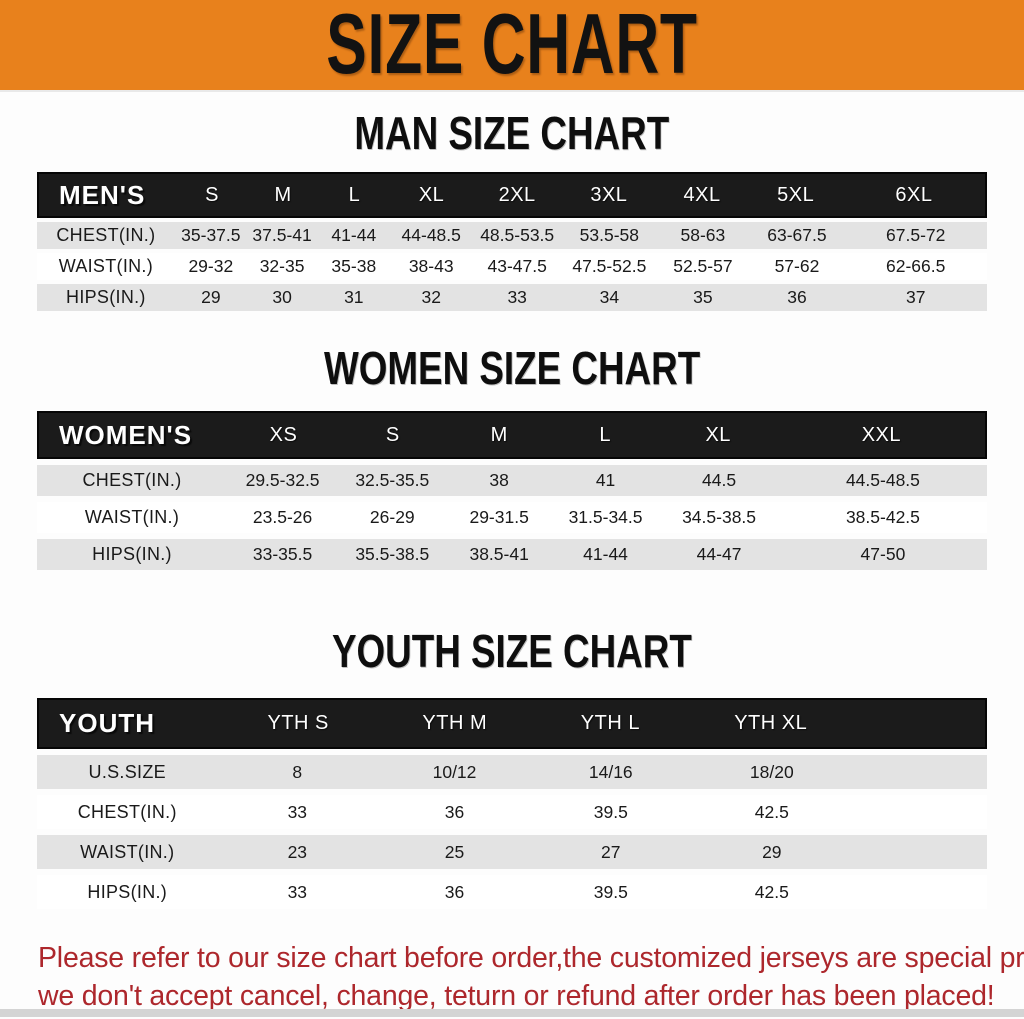 This screenshot has width=1024, height=1019. What do you see at coordinates (499, 480) in the screenshot?
I see `women-cell: 38` at bounding box center [499, 480].